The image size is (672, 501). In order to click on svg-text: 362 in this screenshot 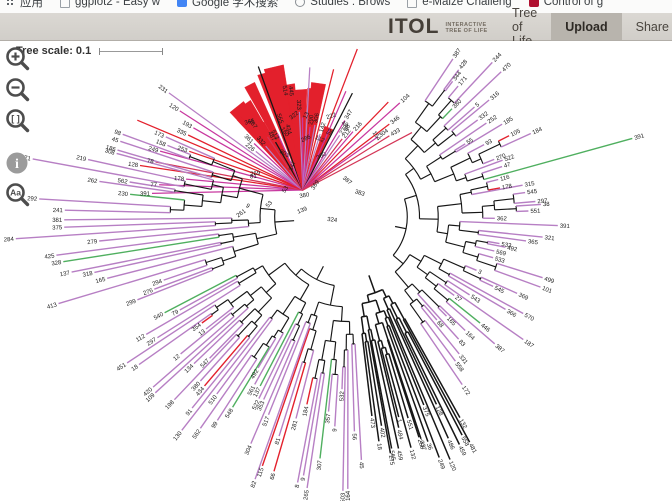, I will do `click(502, 219)`.